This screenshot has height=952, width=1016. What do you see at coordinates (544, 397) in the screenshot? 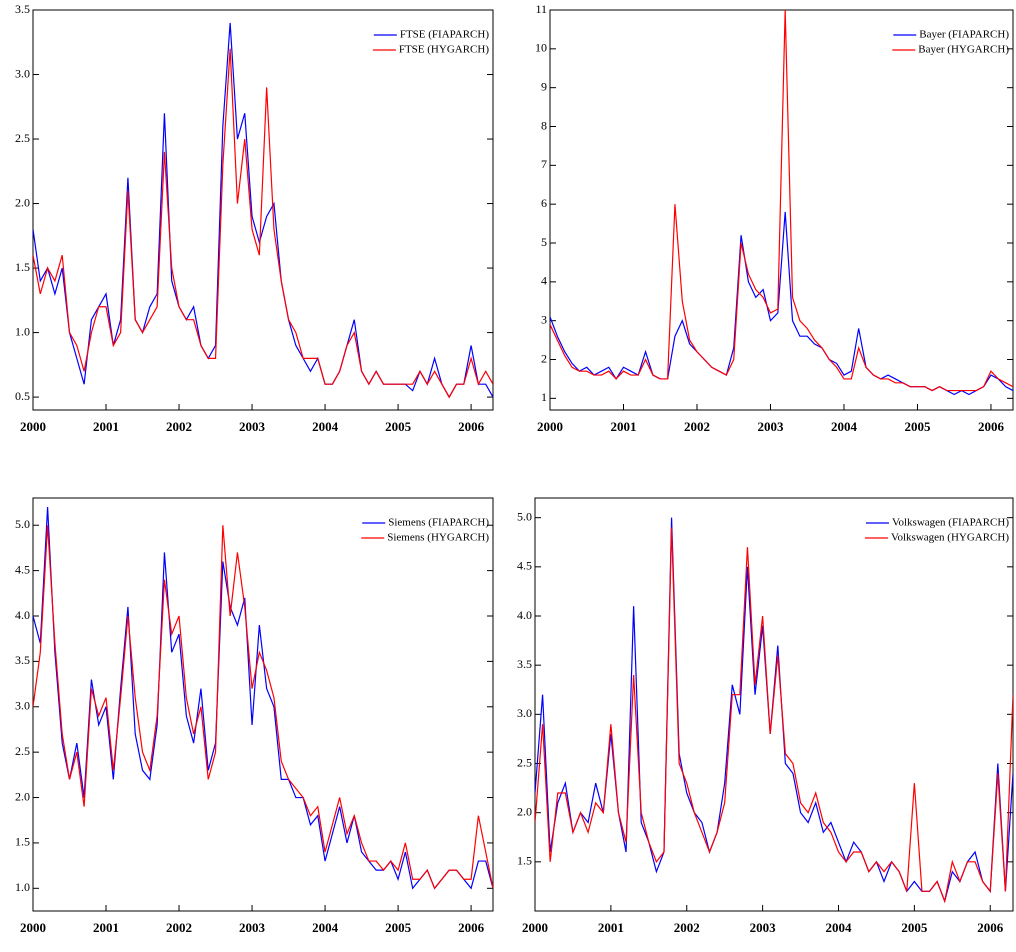
I see `y-tick-label: 1` at bounding box center [544, 397].